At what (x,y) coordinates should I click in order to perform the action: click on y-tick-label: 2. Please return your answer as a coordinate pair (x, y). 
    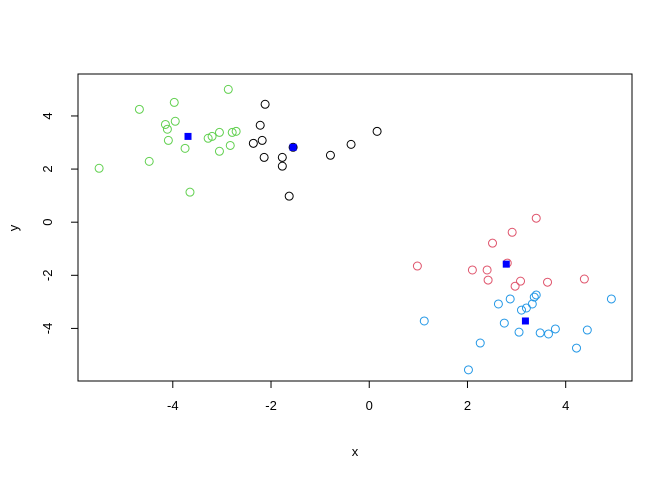
    Looking at the image, I should click on (47, 168).